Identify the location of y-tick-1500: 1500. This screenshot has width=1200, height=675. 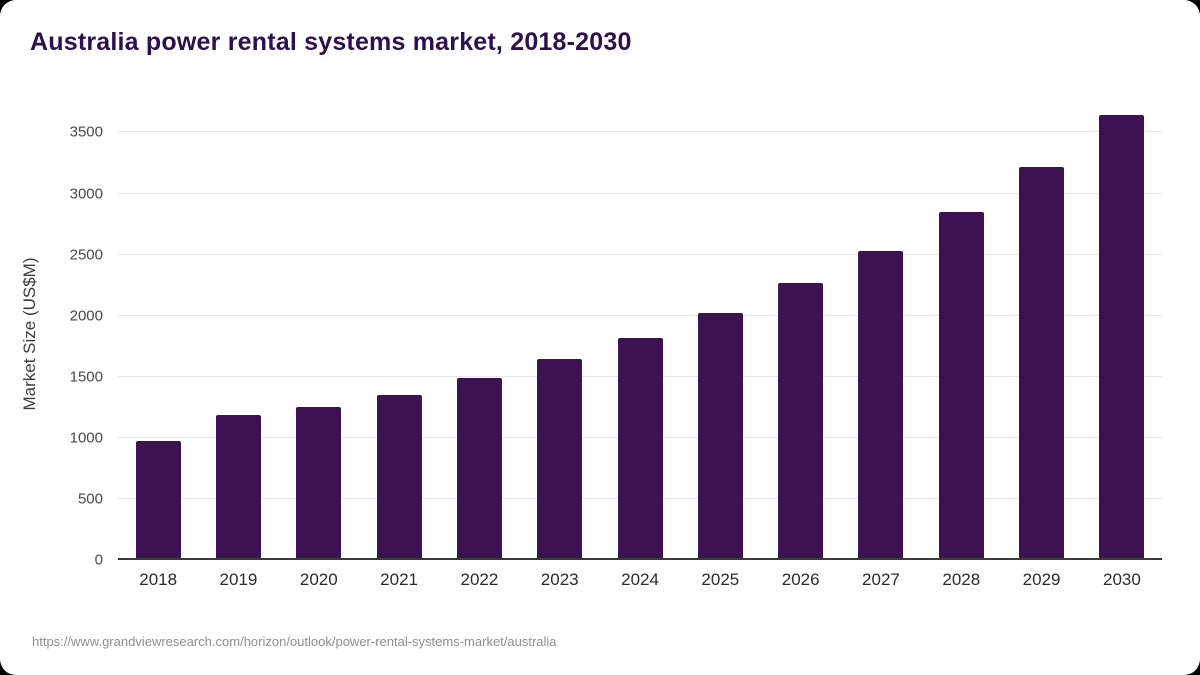
(86, 377).